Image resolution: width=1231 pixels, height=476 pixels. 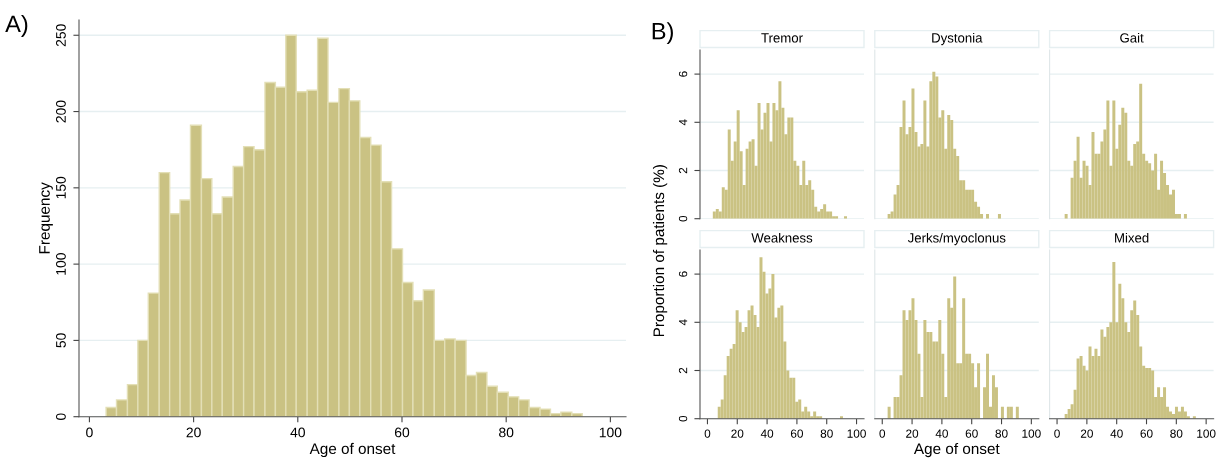 What do you see at coordinates (662, 33) in the screenshot?
I see `text: B)` at bounding box center [662, 33].